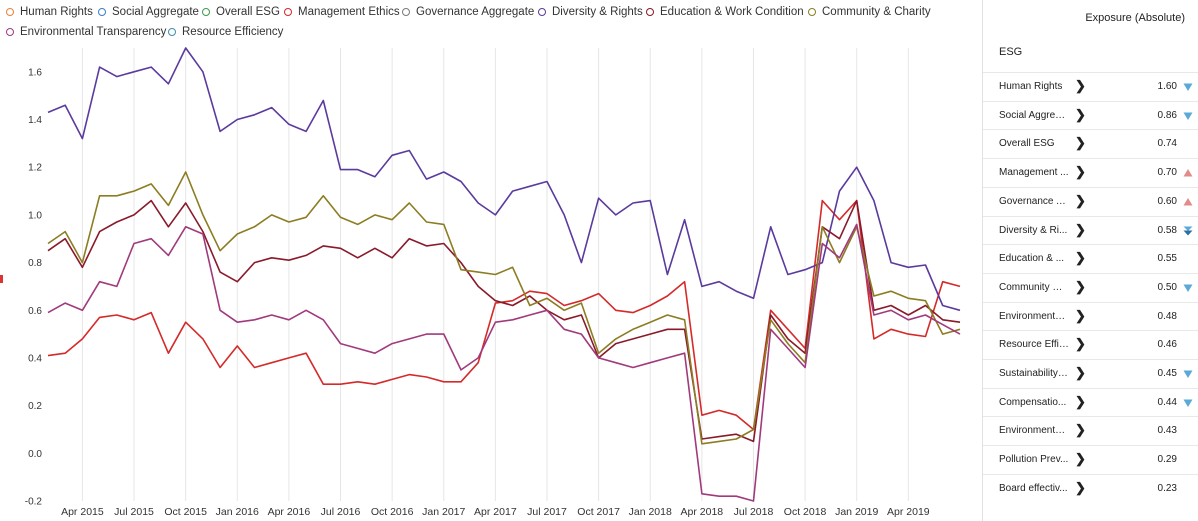 The width and height of the screenshot is (1198, 521). What do you see at coordinates (225, 32) in the screenshot?
I see `legend-item-resource-efficiency: Resource Efficiency` at bounding box center [225, 32].